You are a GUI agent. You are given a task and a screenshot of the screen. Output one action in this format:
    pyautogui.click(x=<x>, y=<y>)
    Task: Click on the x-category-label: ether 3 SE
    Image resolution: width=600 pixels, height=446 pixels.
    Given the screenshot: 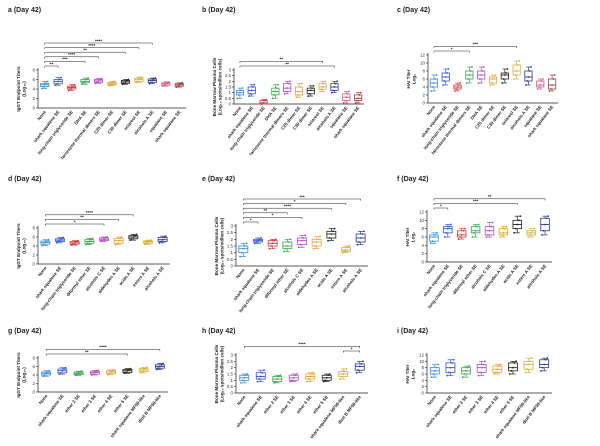 What is the action you would take?
    pyautogui.click(x=88, y=403)
    